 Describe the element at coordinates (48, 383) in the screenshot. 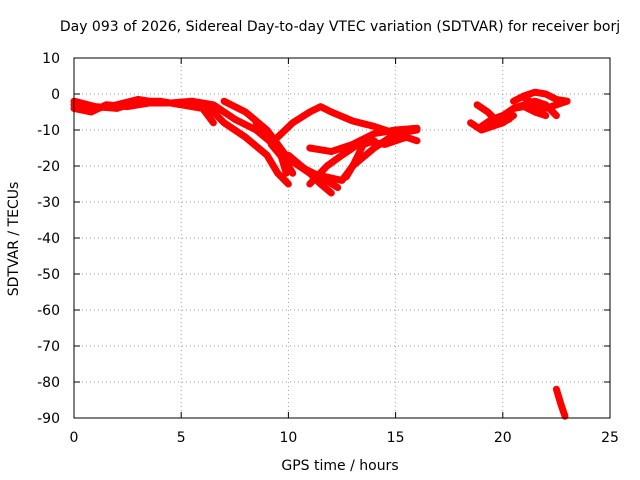

I see `y-tick-label: -80` at that location.